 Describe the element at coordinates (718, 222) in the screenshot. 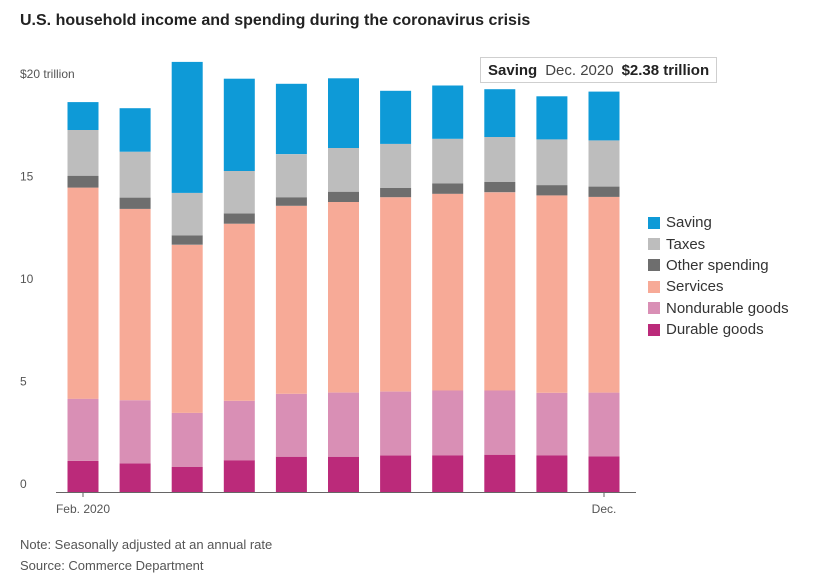

I see `legend-item: Saving` at that location.